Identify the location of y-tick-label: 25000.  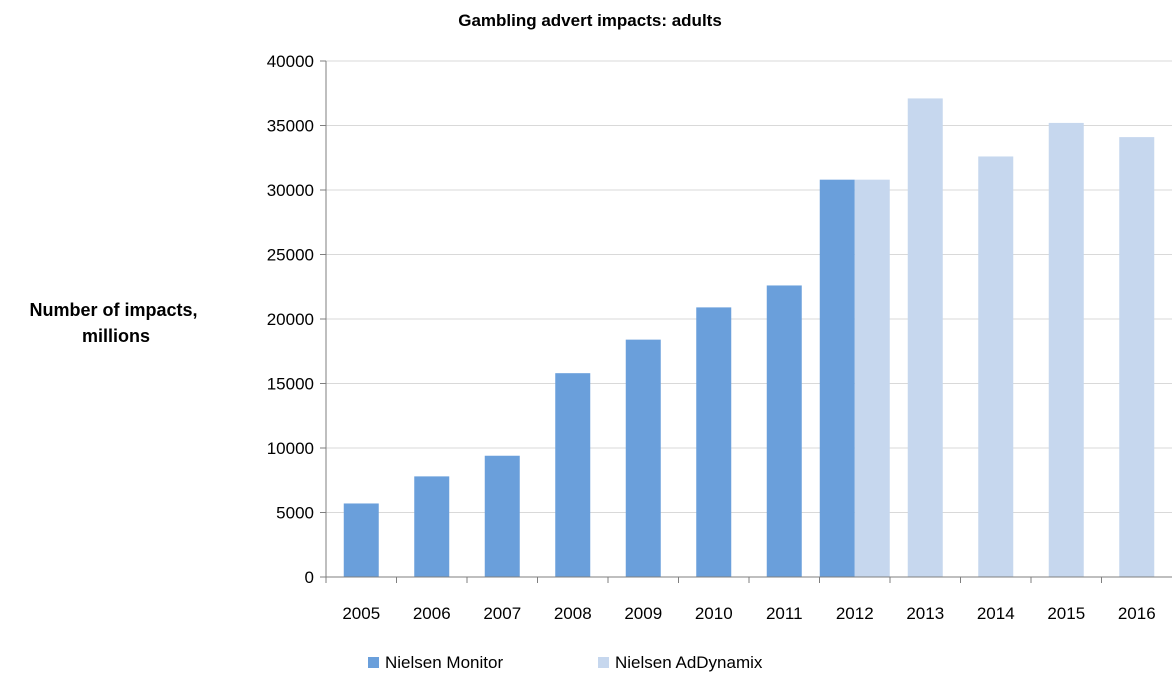
(290, 255).